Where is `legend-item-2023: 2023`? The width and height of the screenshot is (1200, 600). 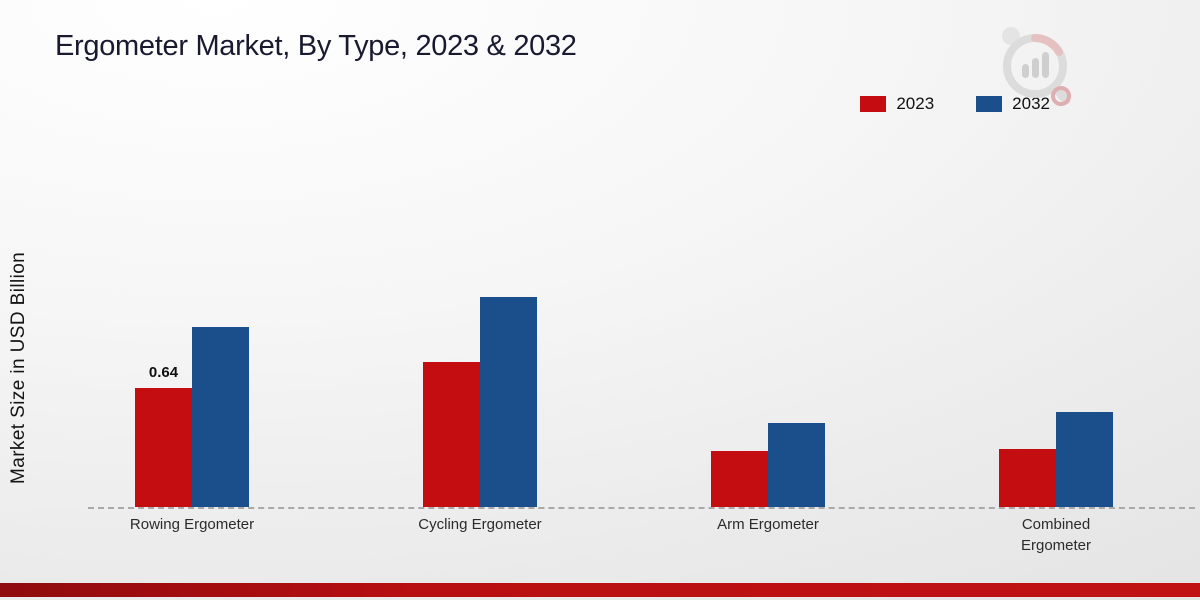
legend-item-2023: 2023 is located at coordinates (897, 104).